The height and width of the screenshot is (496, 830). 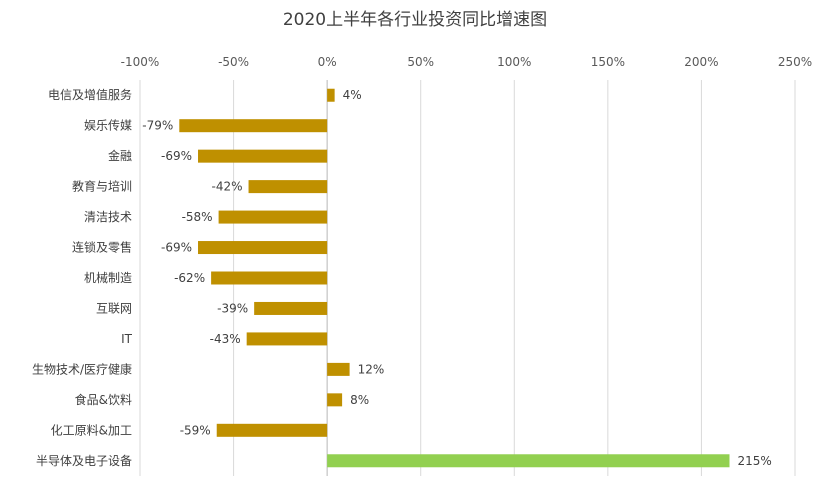 What do you see at coordinates (189, 278) in the screenshot?
I see `data-label: -62%` at bounding box center [189, 278].